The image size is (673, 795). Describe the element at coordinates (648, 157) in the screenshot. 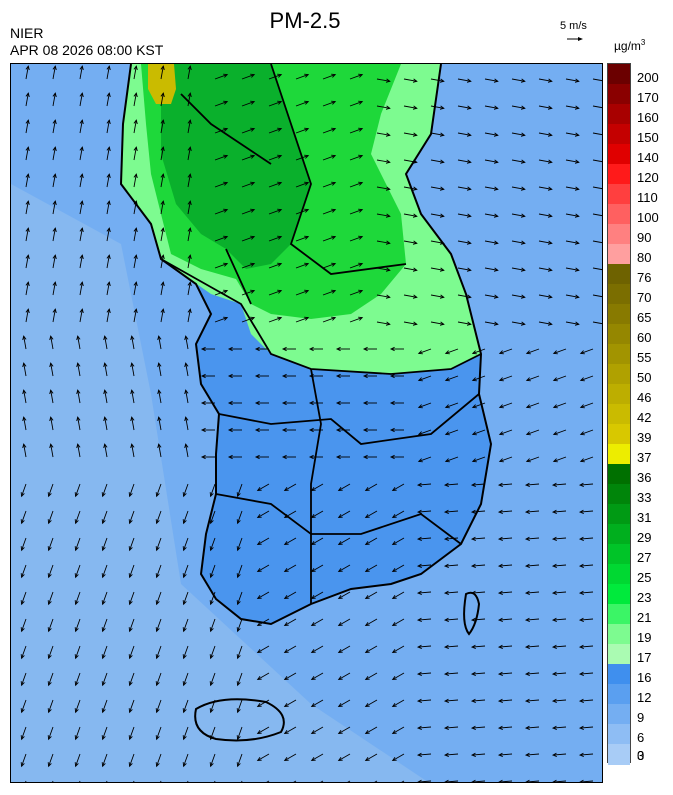

I see `colorbar-tick-label: 140` at that location.